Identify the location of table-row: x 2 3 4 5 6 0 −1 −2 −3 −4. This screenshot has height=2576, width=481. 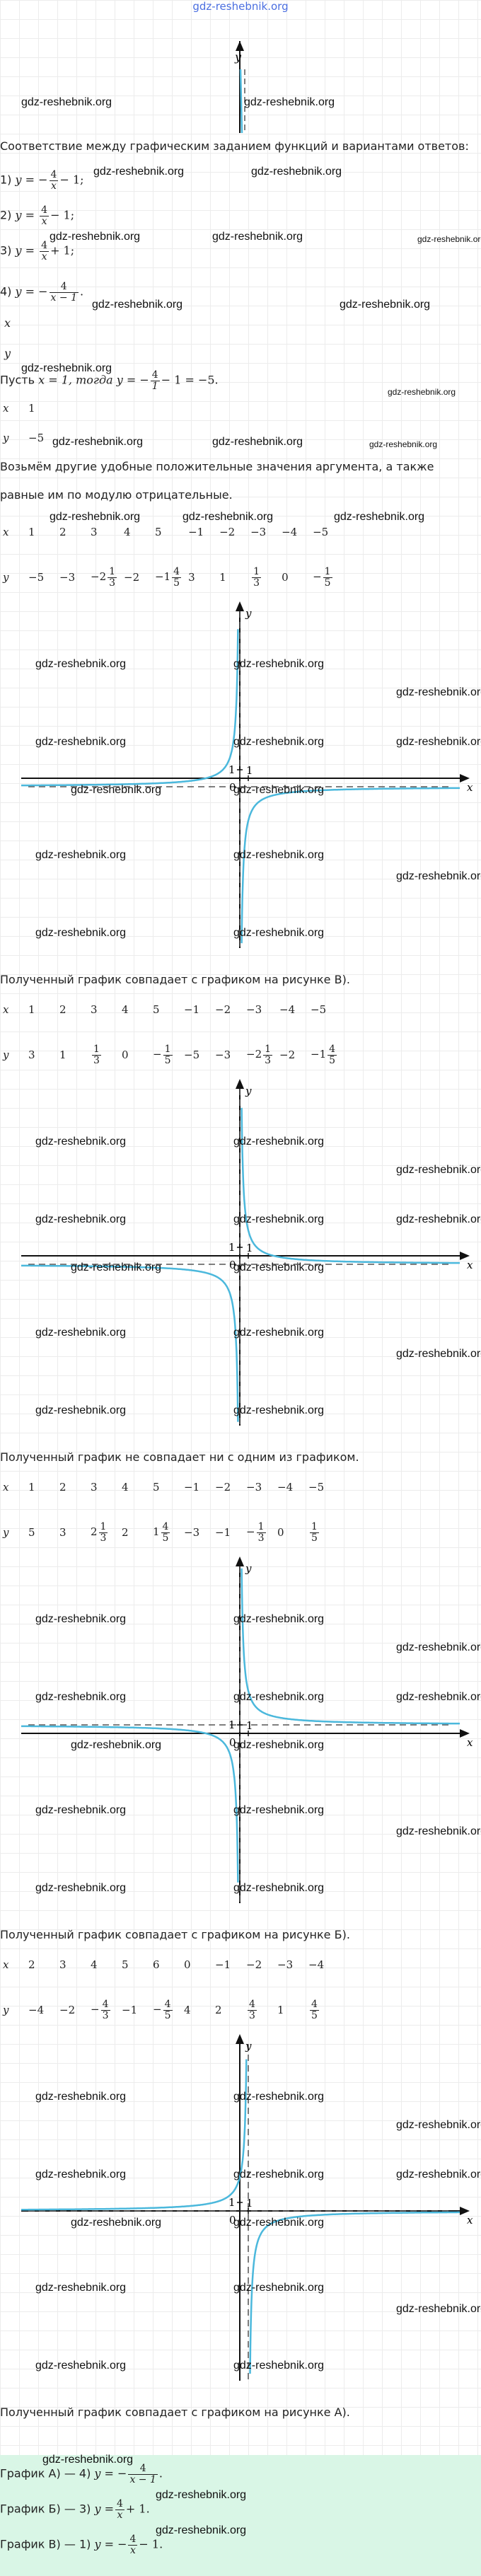
(169, 1964).